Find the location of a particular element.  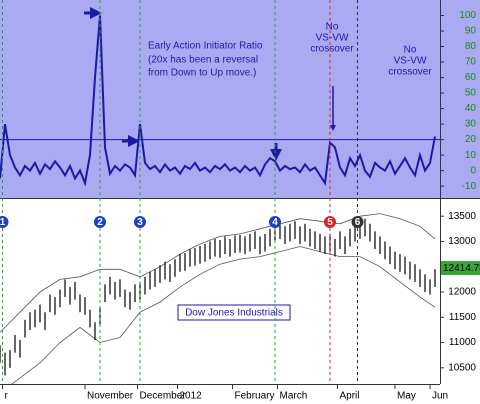

marker-label: 1 is located at coordinates (3, 222).